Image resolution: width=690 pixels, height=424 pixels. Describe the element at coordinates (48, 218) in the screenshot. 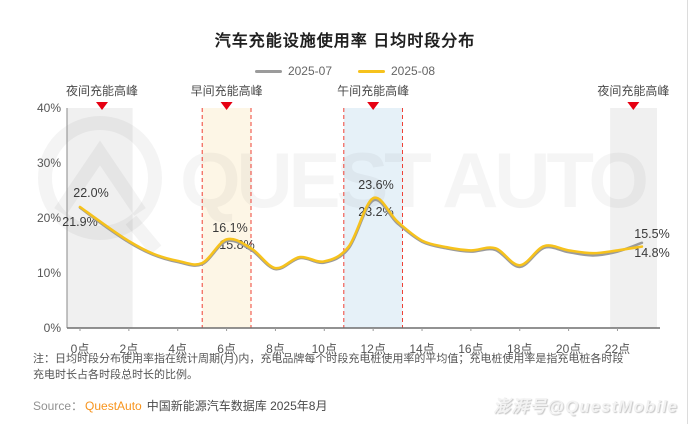

I see `y-tick-20%: 20%` at that location.